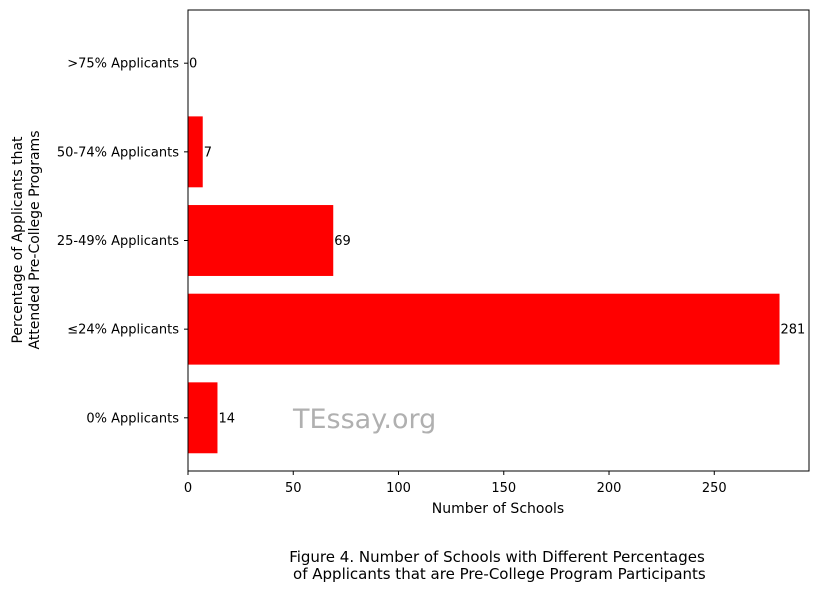 The image size is (818, 592). Describe the element at coordinates (503, 488) in the screenshot. I see `x-tick-label: 150` at that location.